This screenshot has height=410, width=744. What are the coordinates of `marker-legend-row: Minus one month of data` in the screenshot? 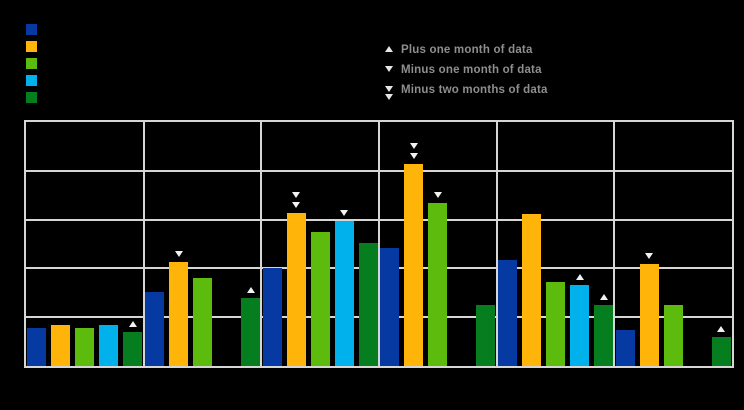 It's located at (466, 73).